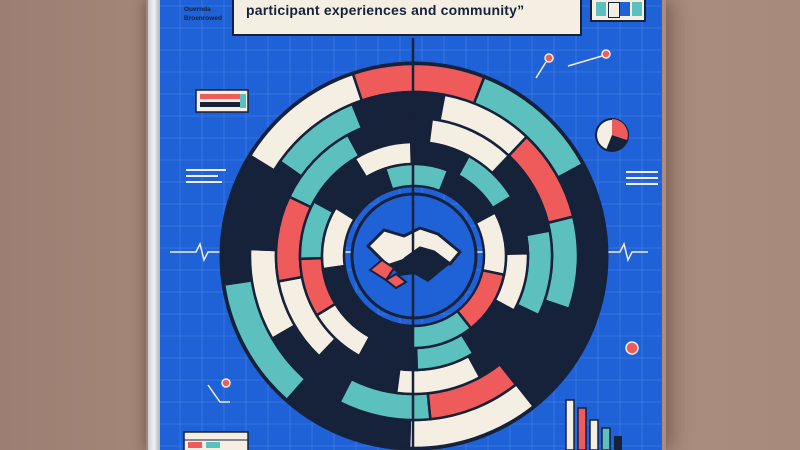 The height and width of the screenshot is (450, 800). Describe the element at coordinates (642, 178) in the screenshot. I see `right-list-lines` at that location.